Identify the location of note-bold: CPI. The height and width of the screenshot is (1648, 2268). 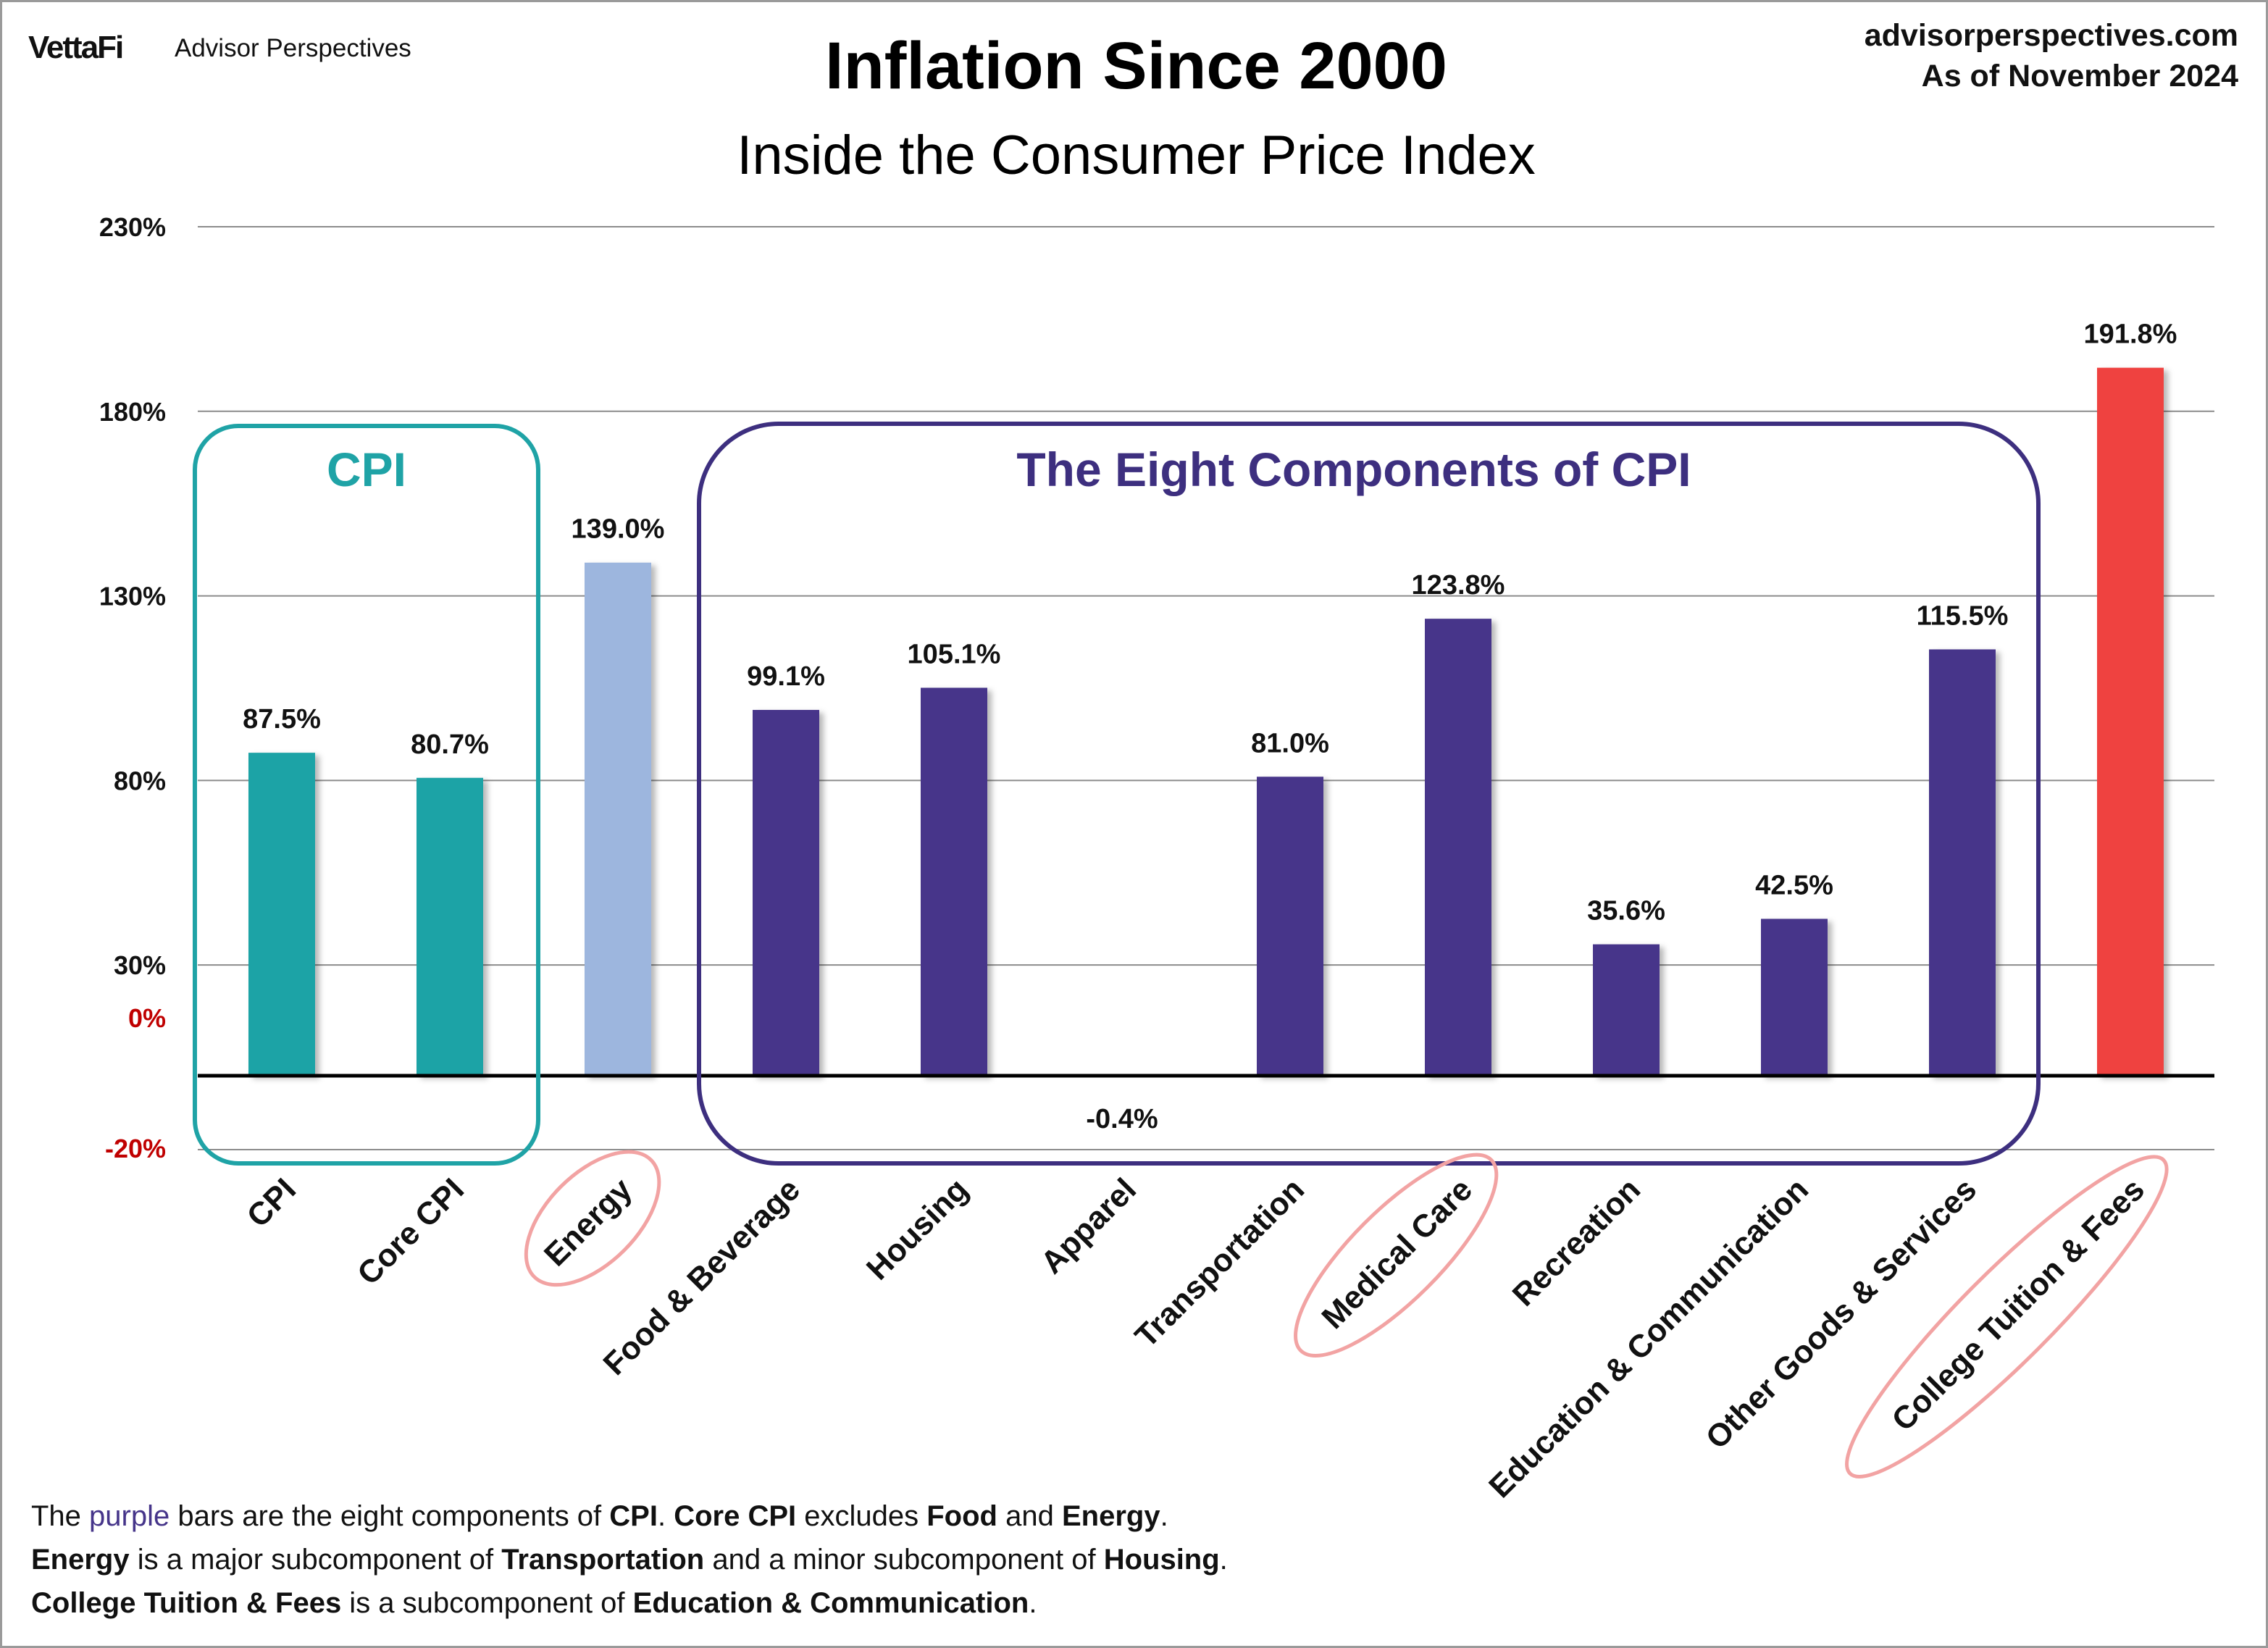
(634, 1516).